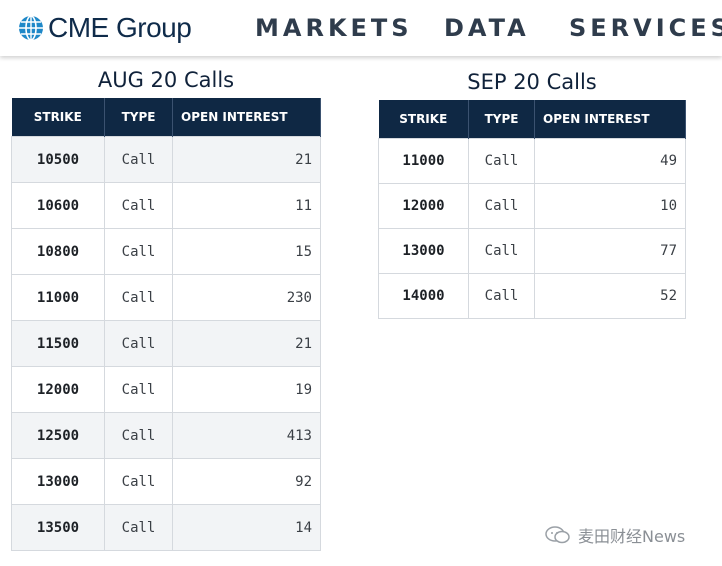  What do you see at coordinates (58, 343) in the screenshot?
I see `strike-cell: 11500` at bounding box center [58, 343].